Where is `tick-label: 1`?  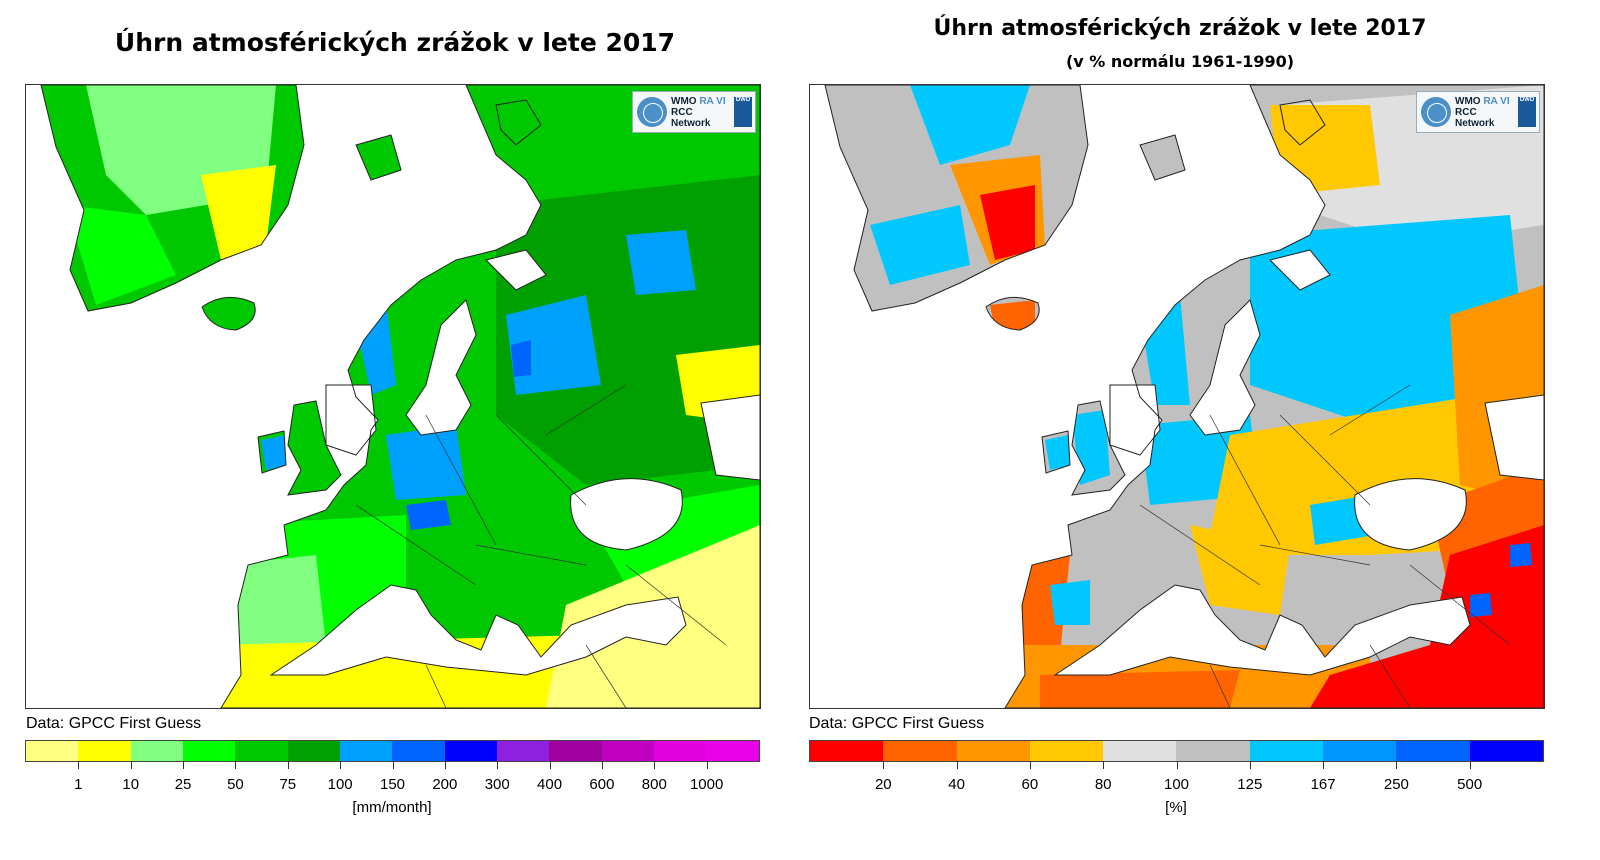
tick-label: 1 is located at coordinates (78, 784).